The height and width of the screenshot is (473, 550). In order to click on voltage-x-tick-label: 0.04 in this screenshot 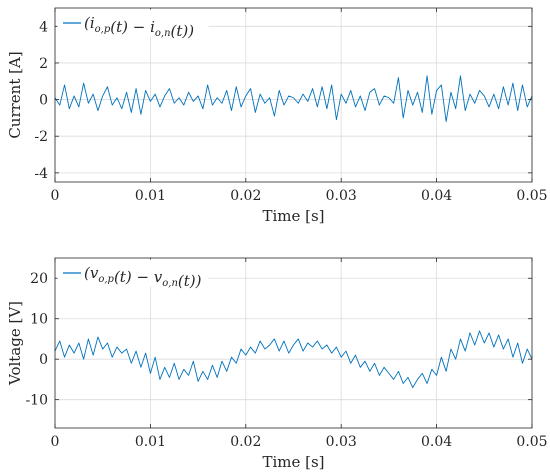, I will do `click(436, 442)`.